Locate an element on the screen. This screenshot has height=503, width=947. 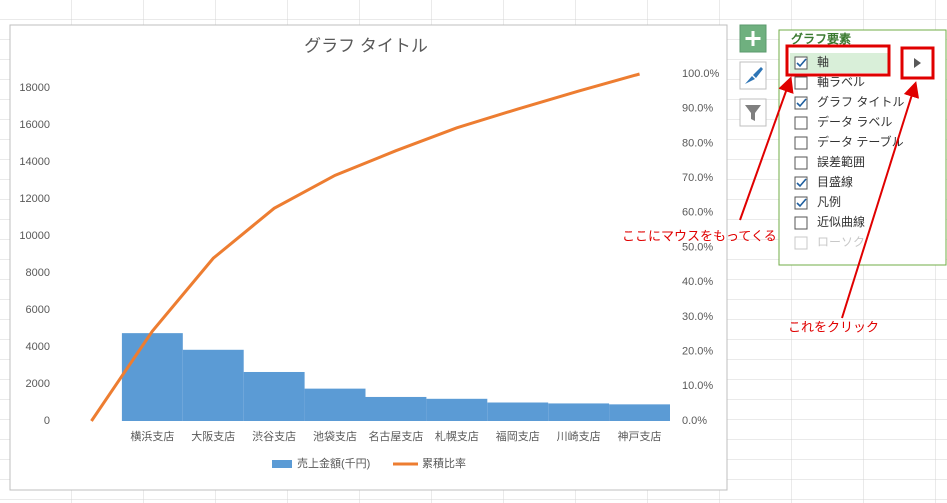
y-tick-label: 4000 is located at coordinates (38, 347).